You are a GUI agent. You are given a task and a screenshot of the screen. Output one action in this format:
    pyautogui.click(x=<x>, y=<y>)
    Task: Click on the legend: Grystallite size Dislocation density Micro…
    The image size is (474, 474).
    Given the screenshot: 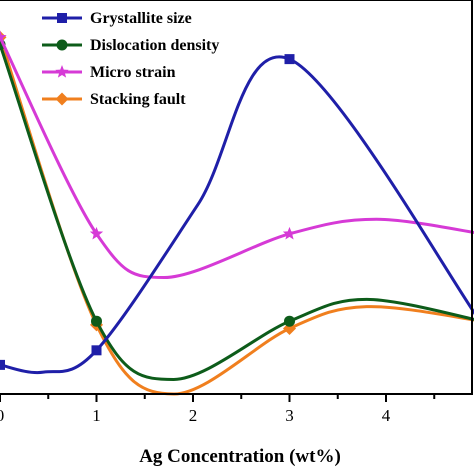 What is the action you would take?
    pyautogui.click(x=130, y=59)
    